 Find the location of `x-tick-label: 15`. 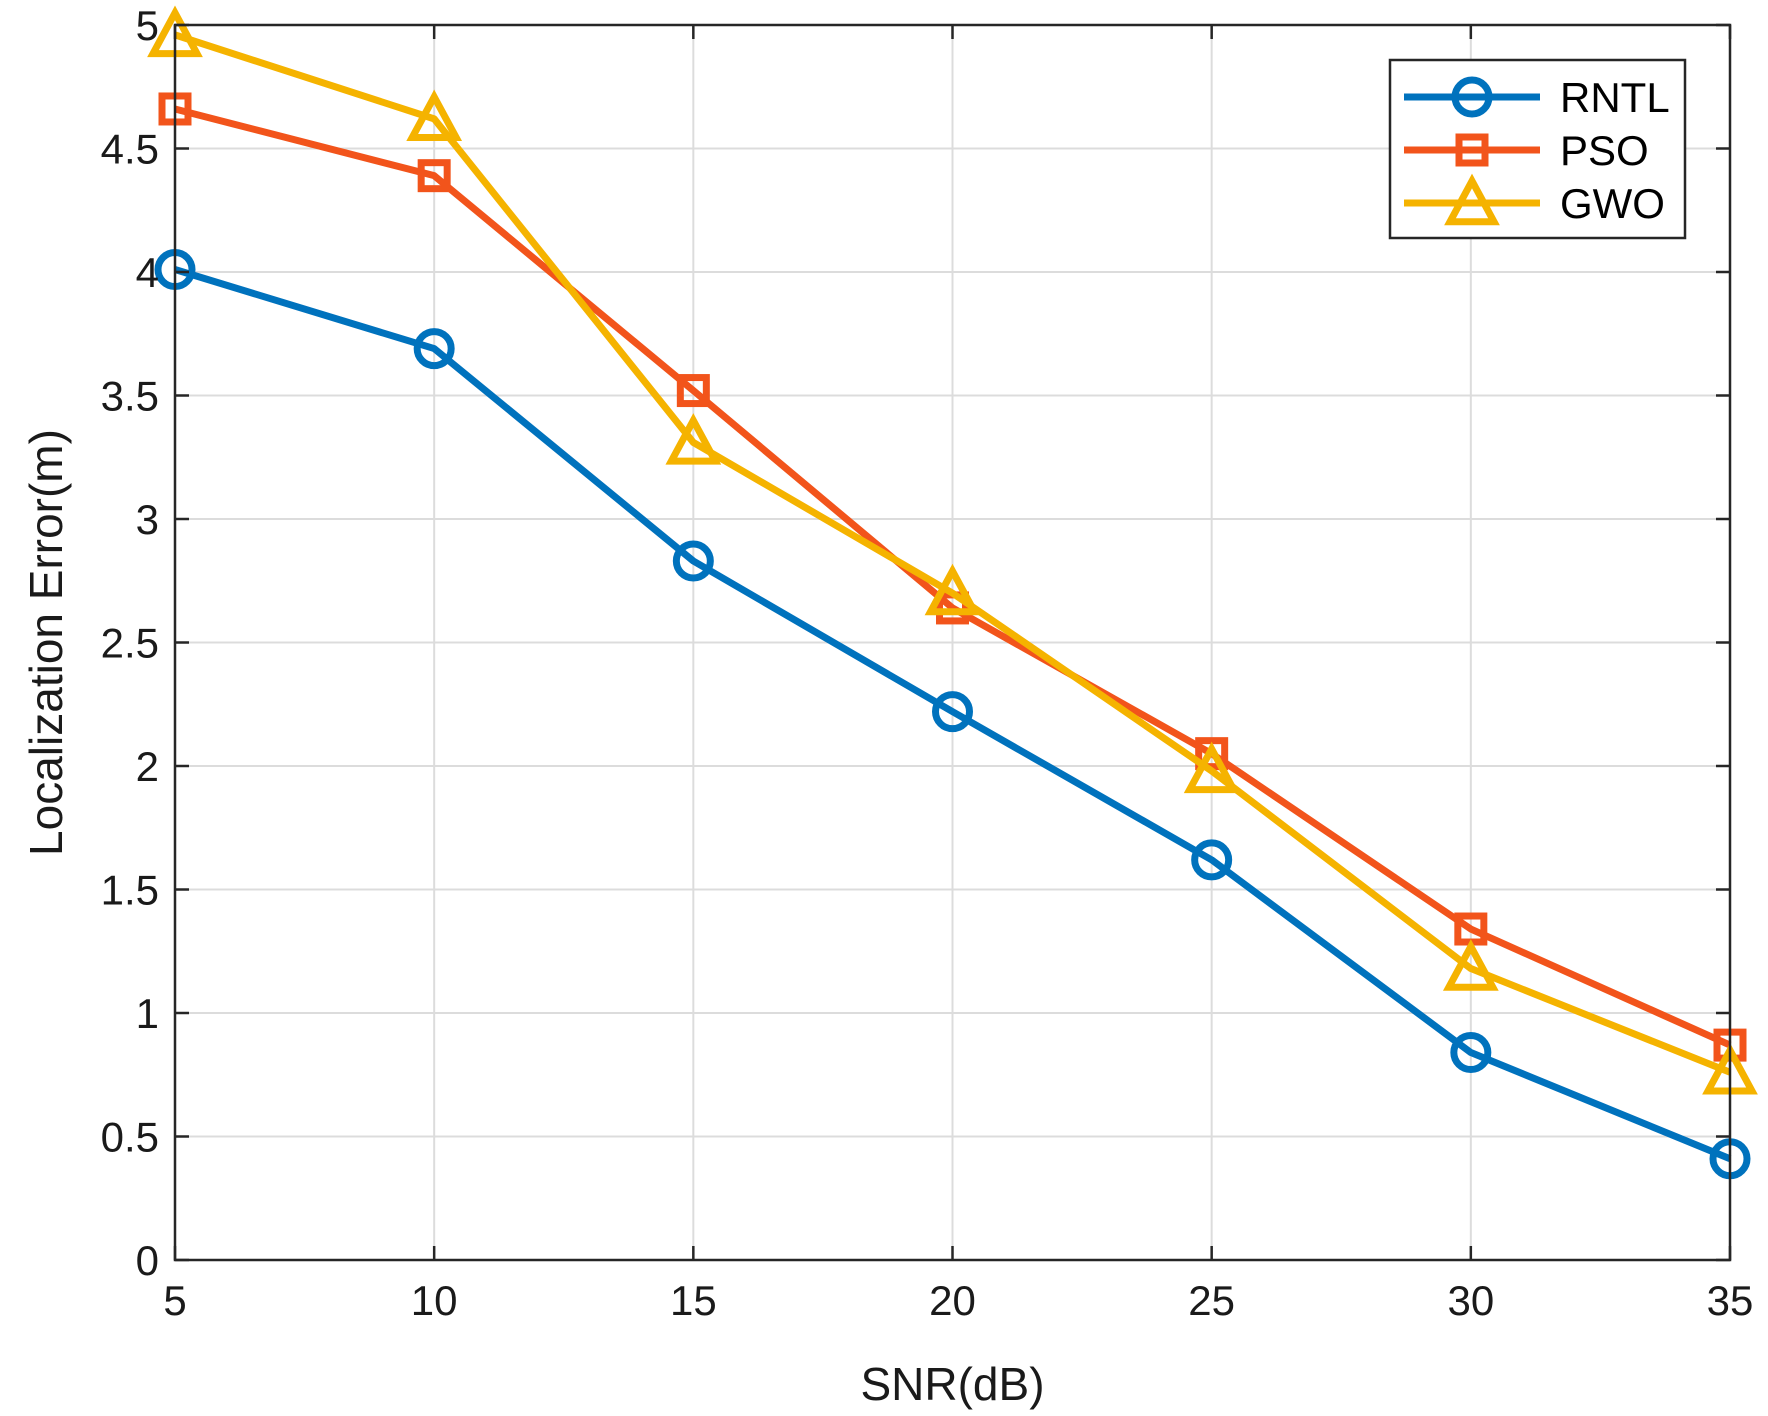

x-tick-label: 15 is located at coordinates (693, 1300).